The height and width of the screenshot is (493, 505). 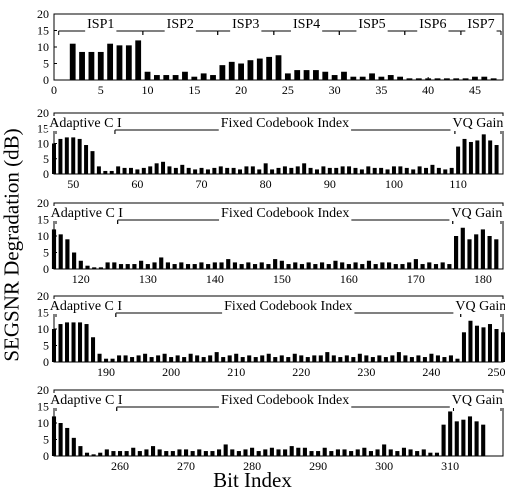 What do you see at coordinates (288, 90) in the screenshot?
I see `x-tick-label: 25` at bounding box center [288, 90].